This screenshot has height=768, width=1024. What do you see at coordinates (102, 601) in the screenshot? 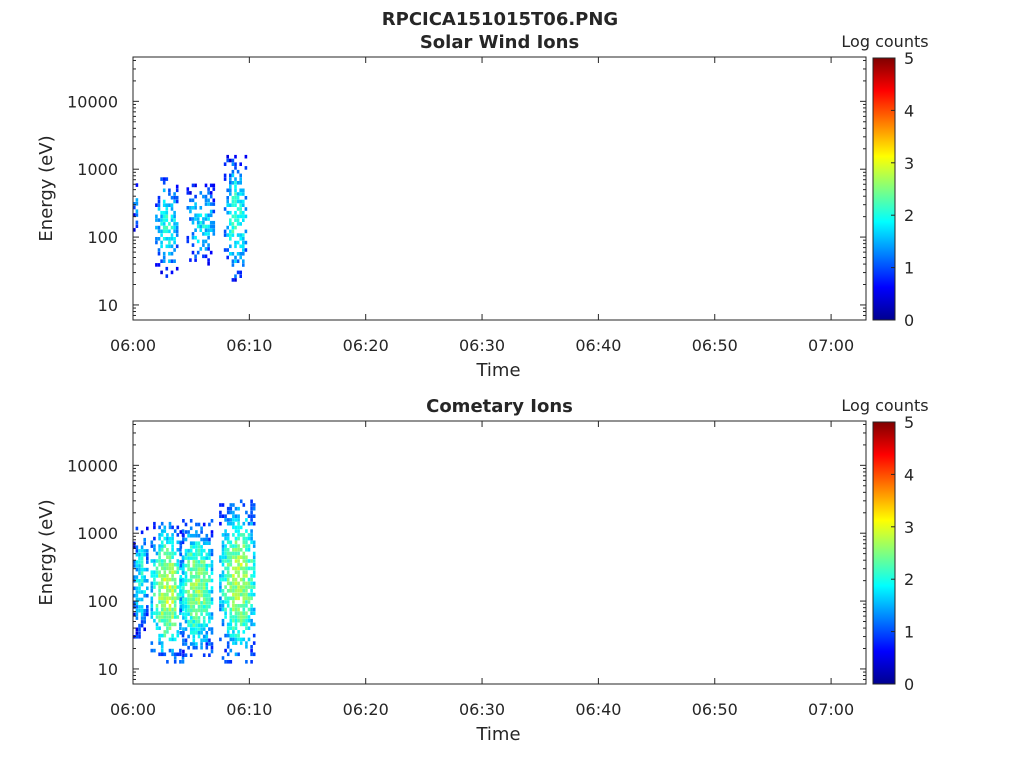
I see `y-tick-label: 100` at bounding box center [102, 601].